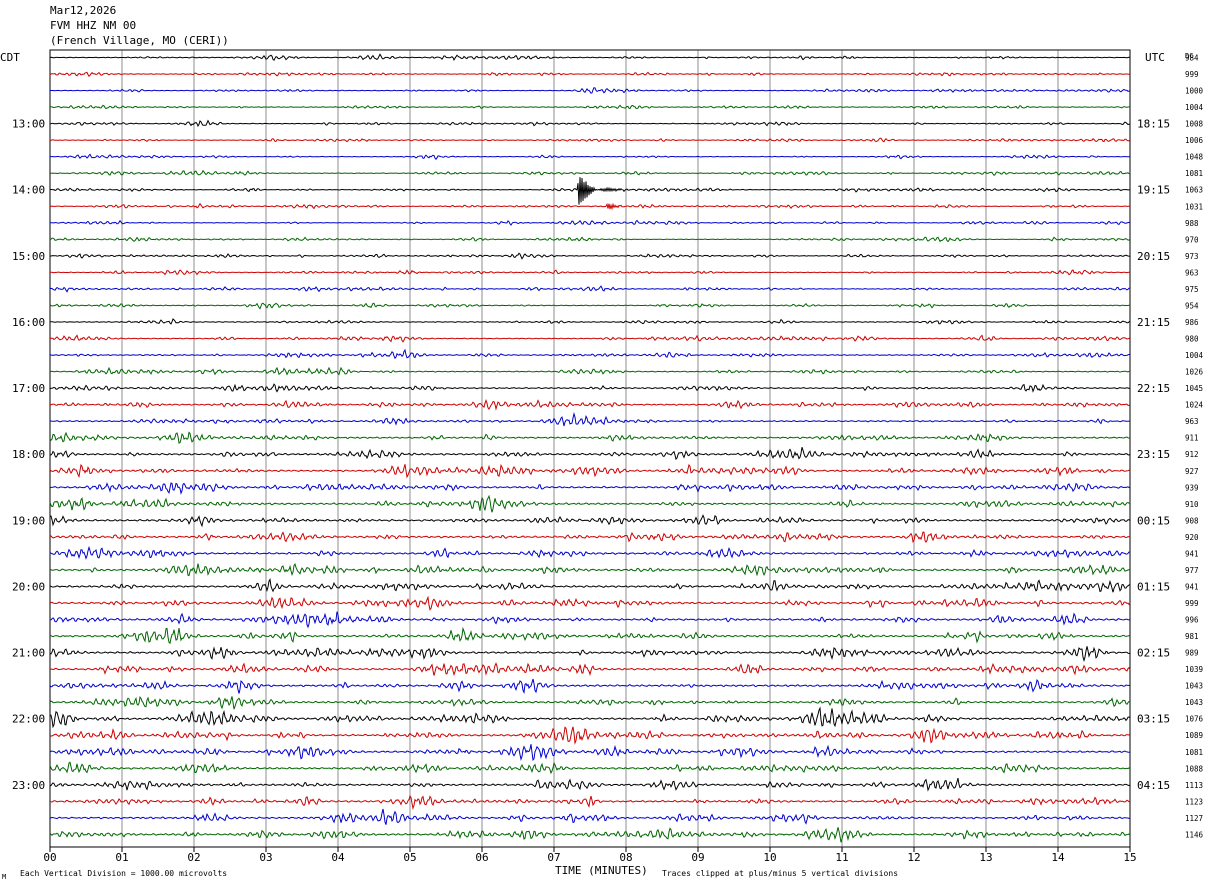 The height and width of the screenshot is (886, 1210). What do you see at coordinates (265, 857) in the screenshot?
I see `x-tick-label: 03` at bounding box center [265, 857].